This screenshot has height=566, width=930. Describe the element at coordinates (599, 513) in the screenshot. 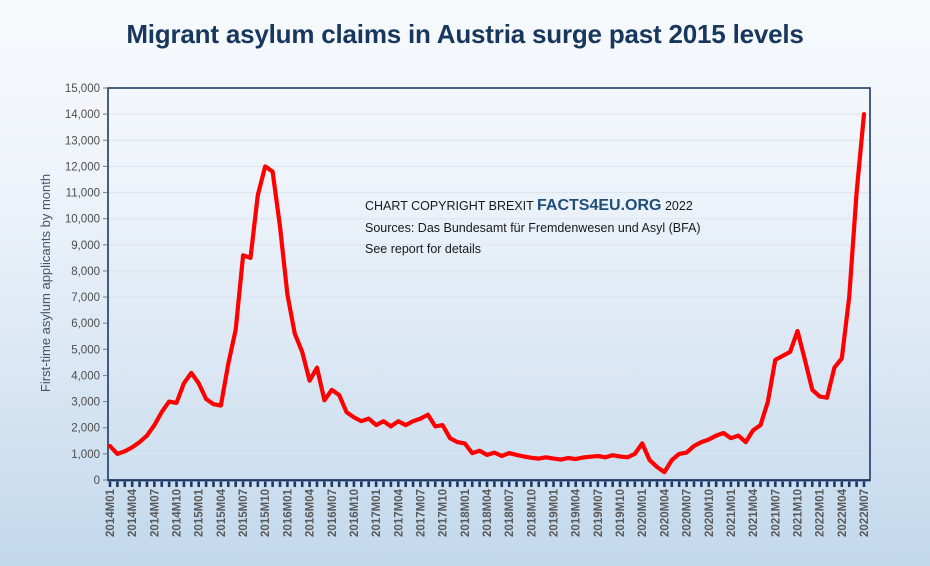

I see `x-tick-label: 2019M07` at that location.